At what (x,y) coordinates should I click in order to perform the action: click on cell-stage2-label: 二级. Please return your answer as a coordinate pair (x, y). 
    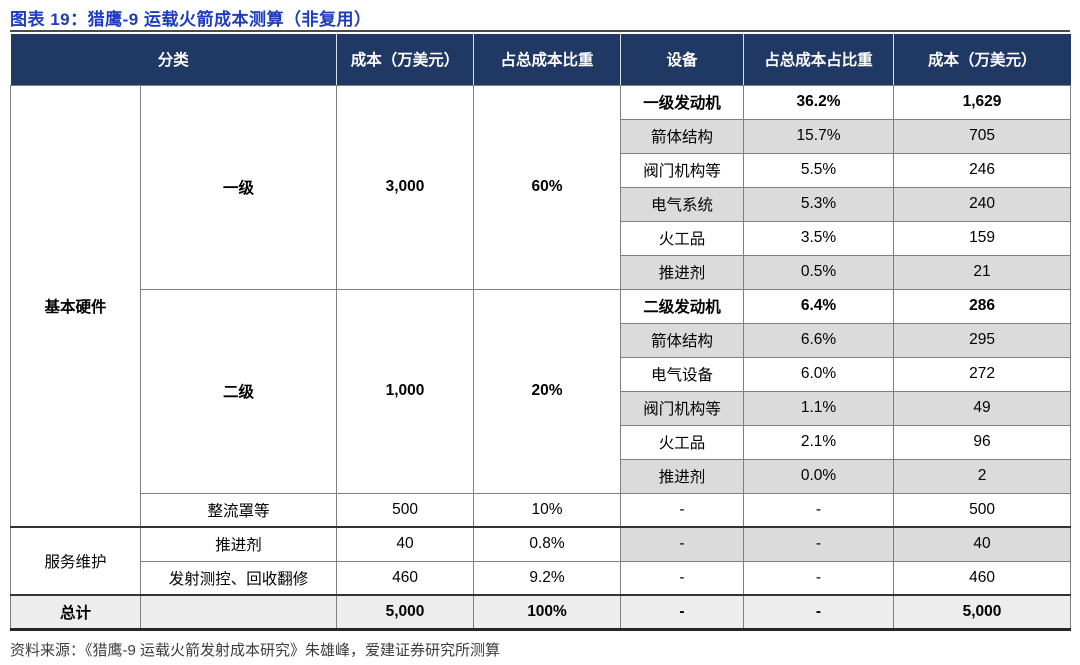
    Looking at the image, I should click on (238, 391).